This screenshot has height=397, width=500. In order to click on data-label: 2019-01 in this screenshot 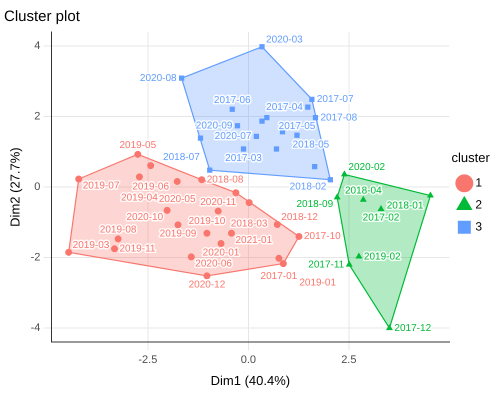, I will do `click(317, 282)`.